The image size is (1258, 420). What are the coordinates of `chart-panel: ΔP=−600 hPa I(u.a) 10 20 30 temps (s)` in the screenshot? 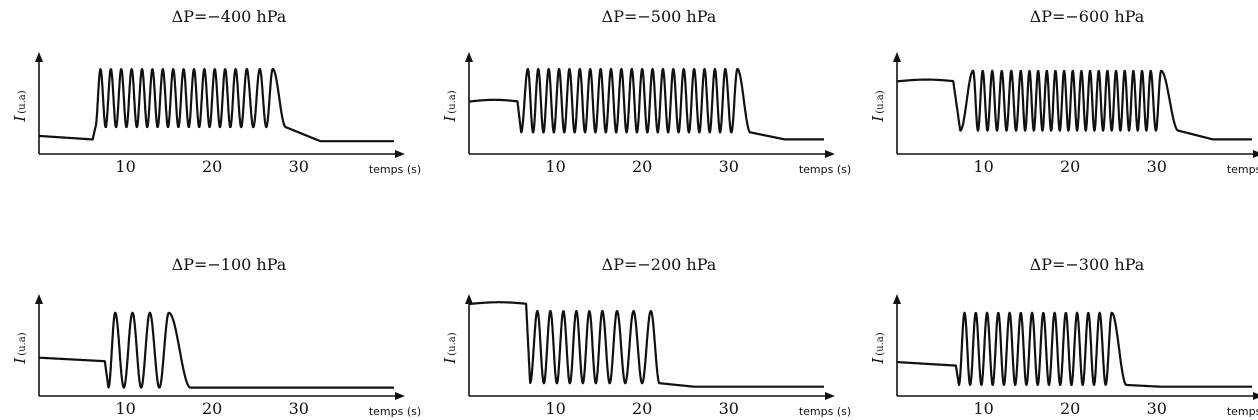 It's located at (1063, 91).